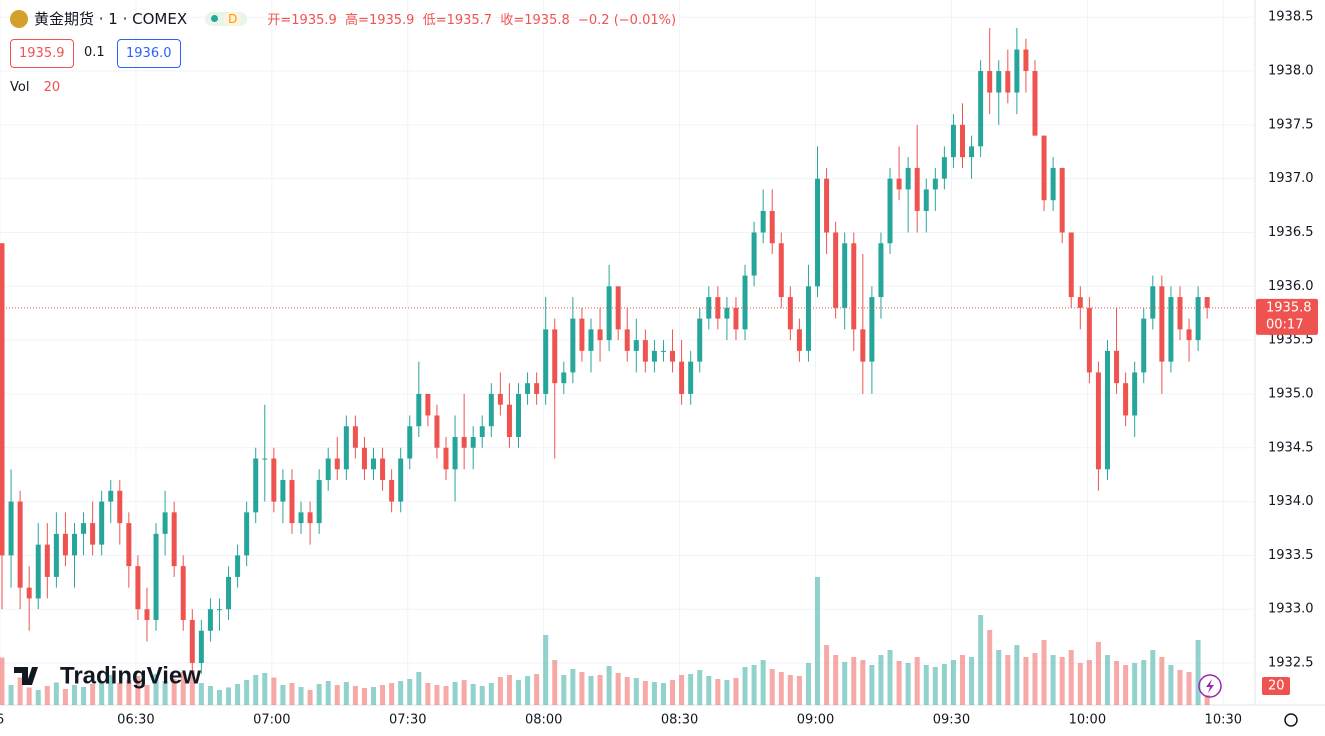 The width and height of the screenshot is (1325, 736). Describe the element at coordinates (233, 18) in the screenshot. I see `badge: D` at that location.